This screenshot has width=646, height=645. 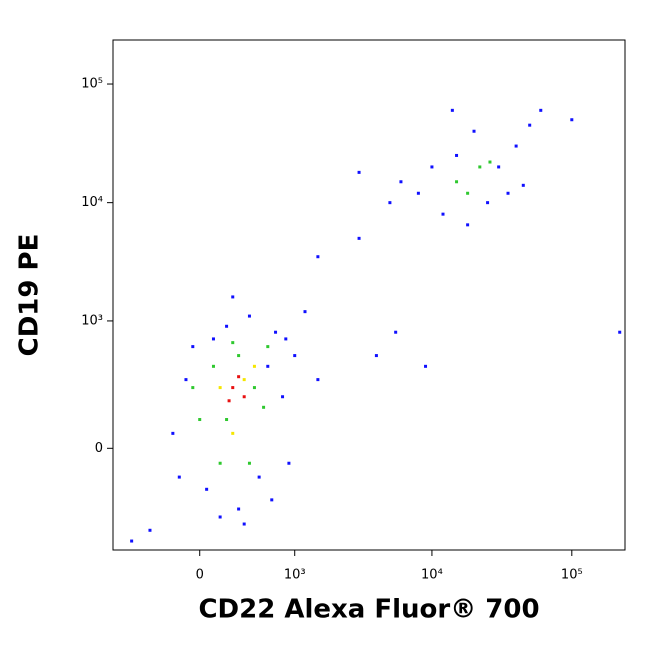 I want to click on x-tick-label: 10⁴, so click(x=432, y=575).